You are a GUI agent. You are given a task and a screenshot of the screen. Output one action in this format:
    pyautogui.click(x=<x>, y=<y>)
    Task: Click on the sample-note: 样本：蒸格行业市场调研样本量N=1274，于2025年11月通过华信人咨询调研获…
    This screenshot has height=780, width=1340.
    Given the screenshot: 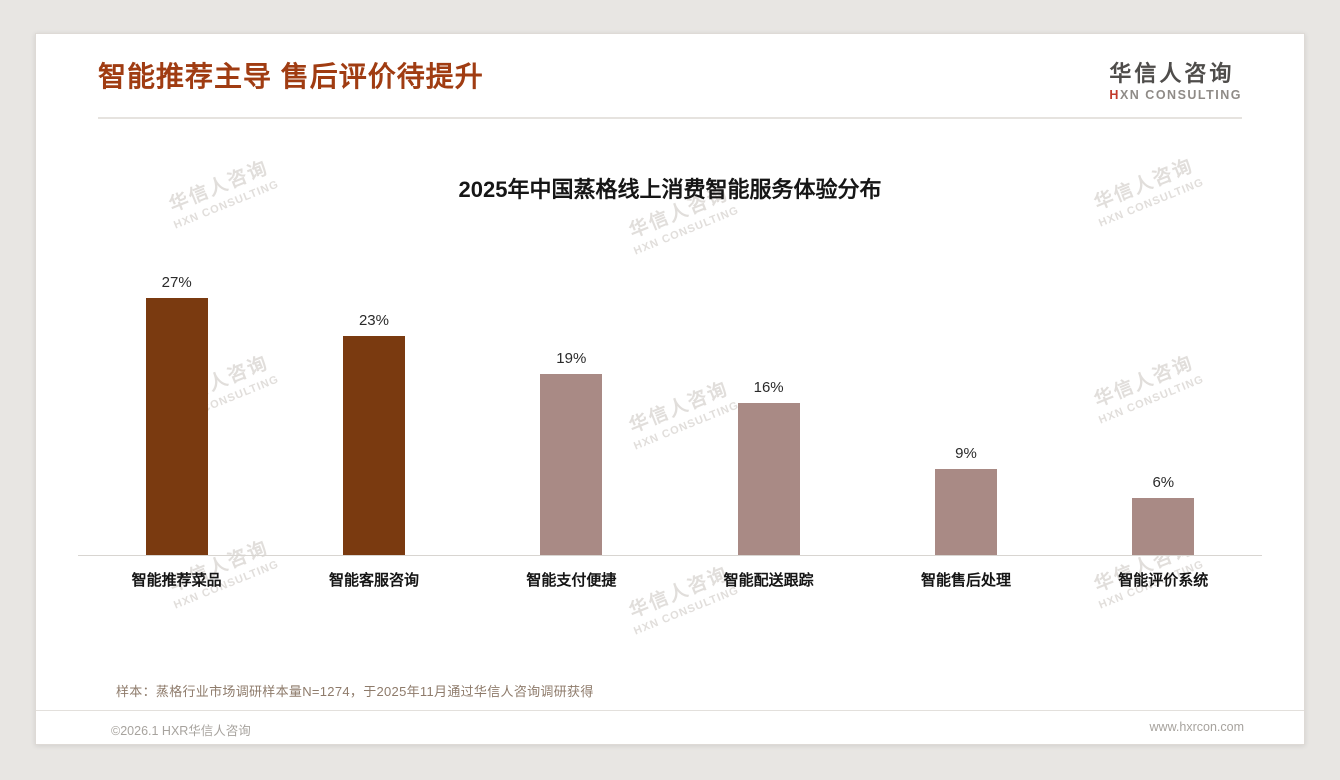 What is the action you would take?
    pyautogui.click(x=355, y=691)
    